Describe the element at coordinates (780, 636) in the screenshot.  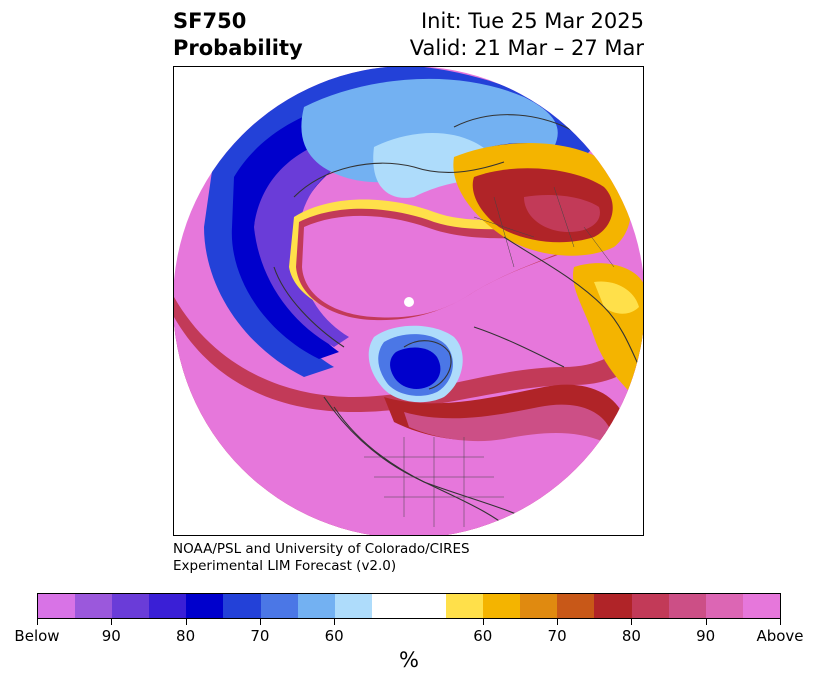
I see `colorbar-tick-label: Above` at that location.